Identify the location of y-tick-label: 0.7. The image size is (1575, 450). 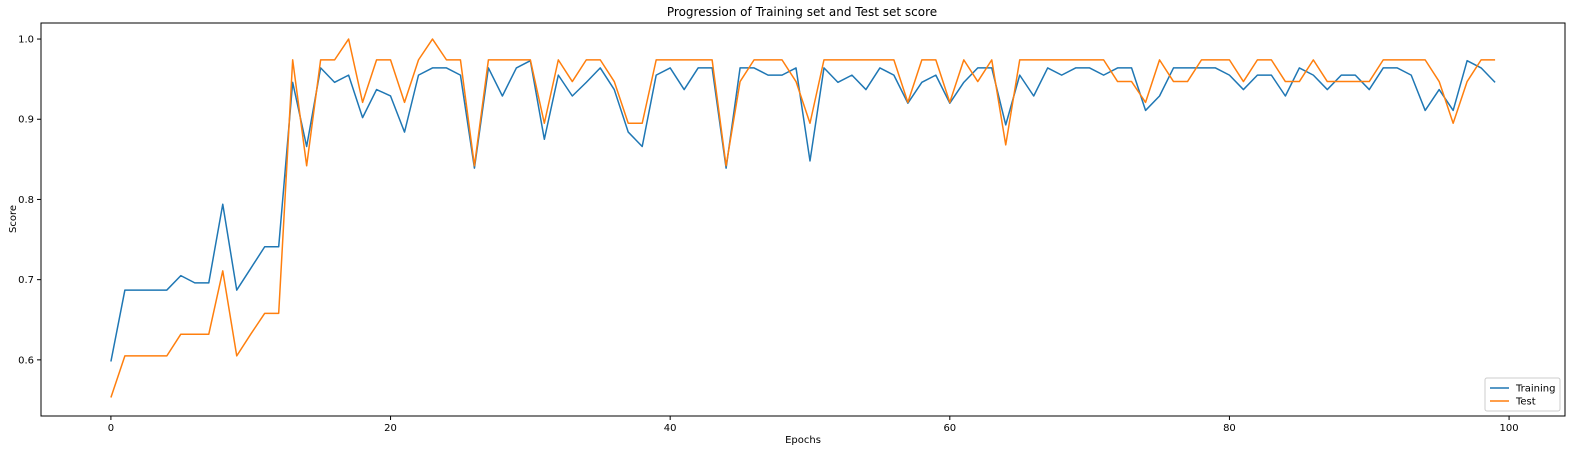
(26, 280).